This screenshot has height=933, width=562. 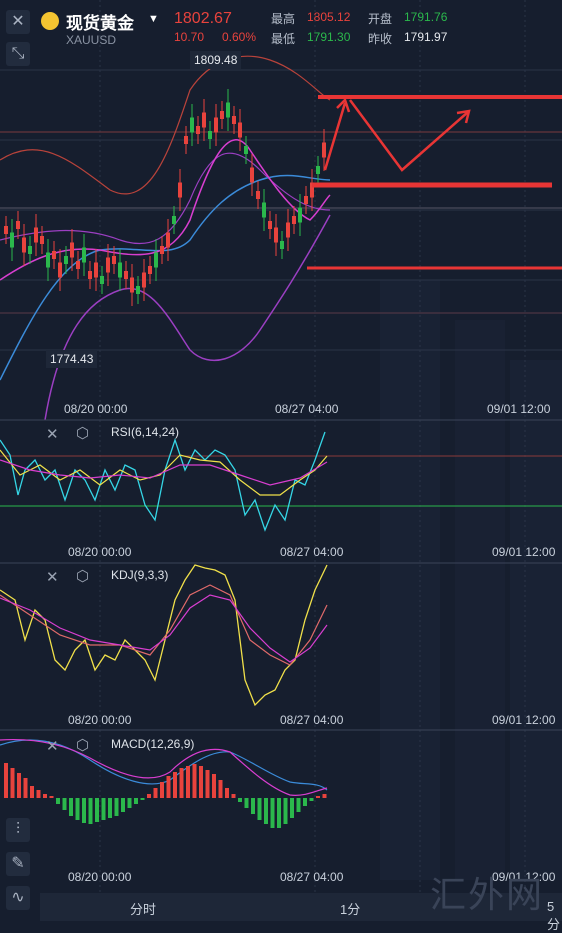 I want to click on kdj-close-icon: ✕, so click(x=52, y=577).